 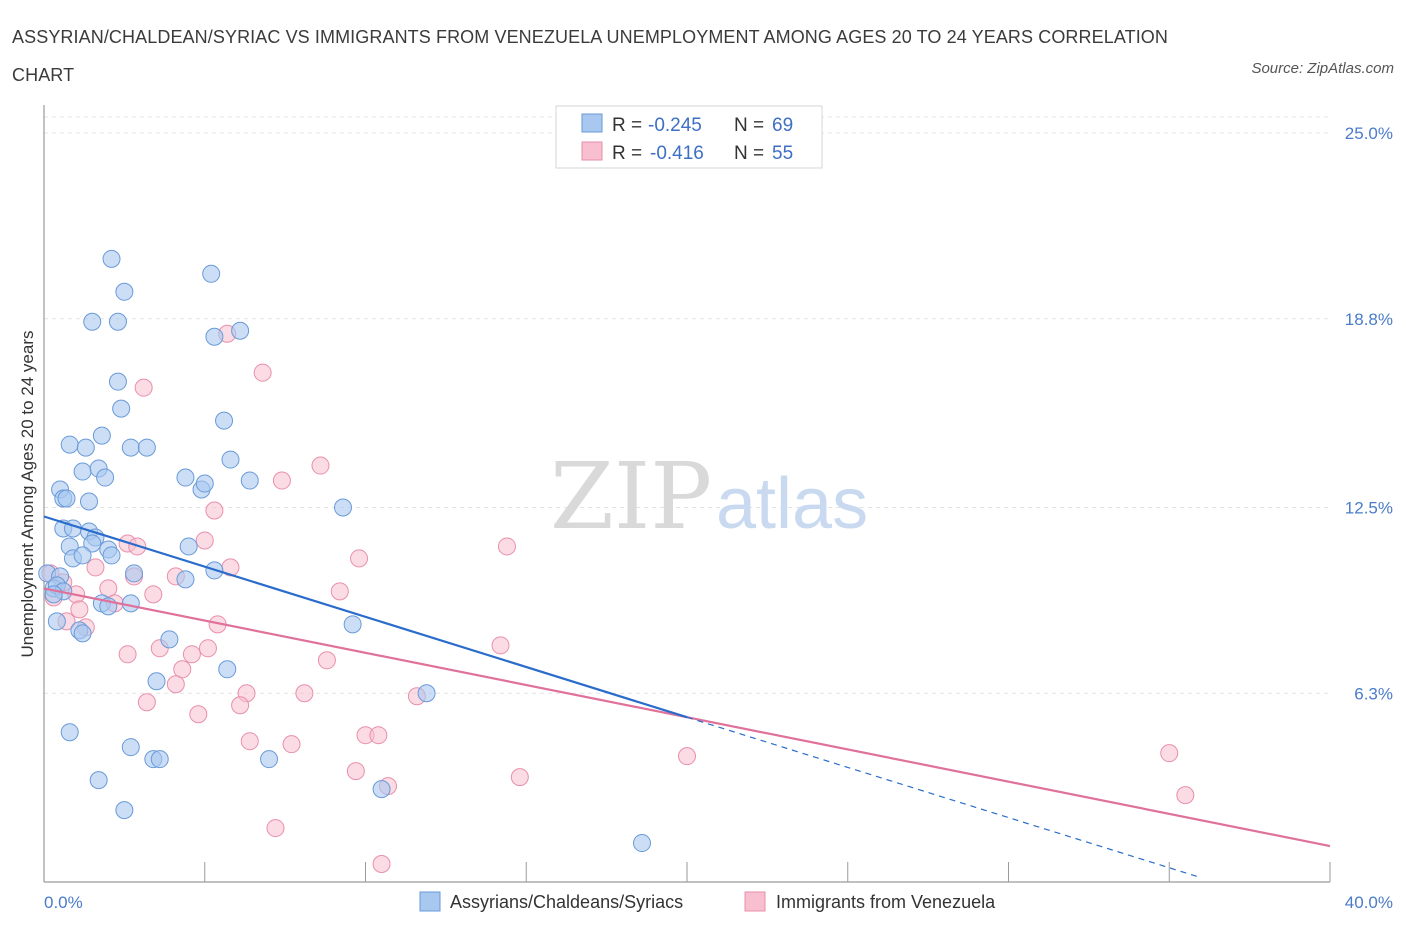 What do you see at coordinates (675, 125) in the screenshot?
I see `legend-r-value-1: -0.245` at bounding box center [675, 125].